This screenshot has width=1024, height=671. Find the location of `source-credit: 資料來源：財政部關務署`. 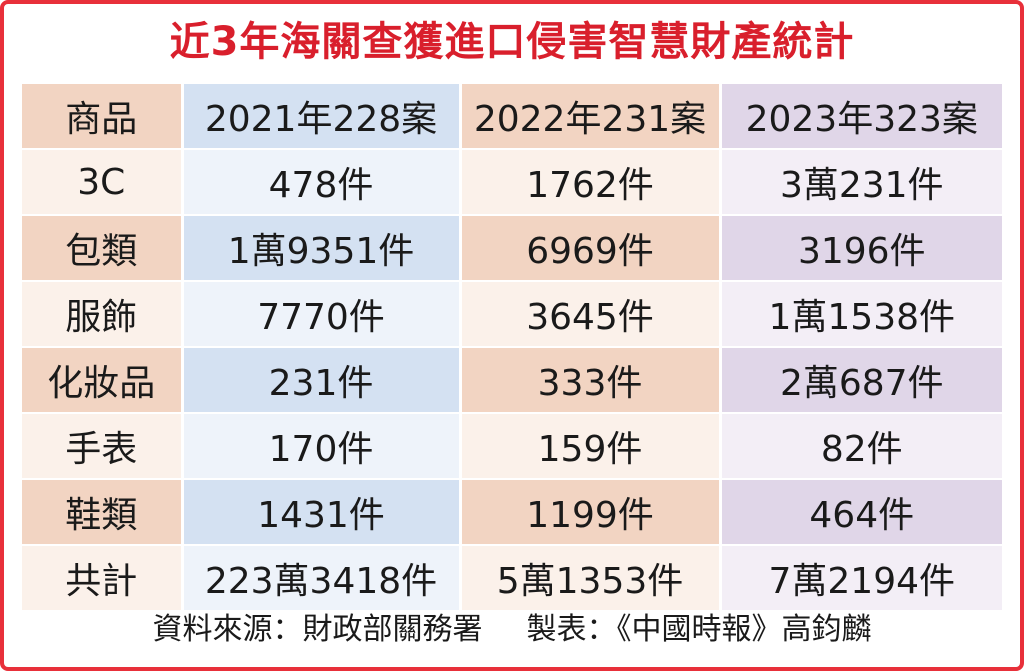

source-credit: 資料來源：財政部關務署 is located at coordinates (317, 629).